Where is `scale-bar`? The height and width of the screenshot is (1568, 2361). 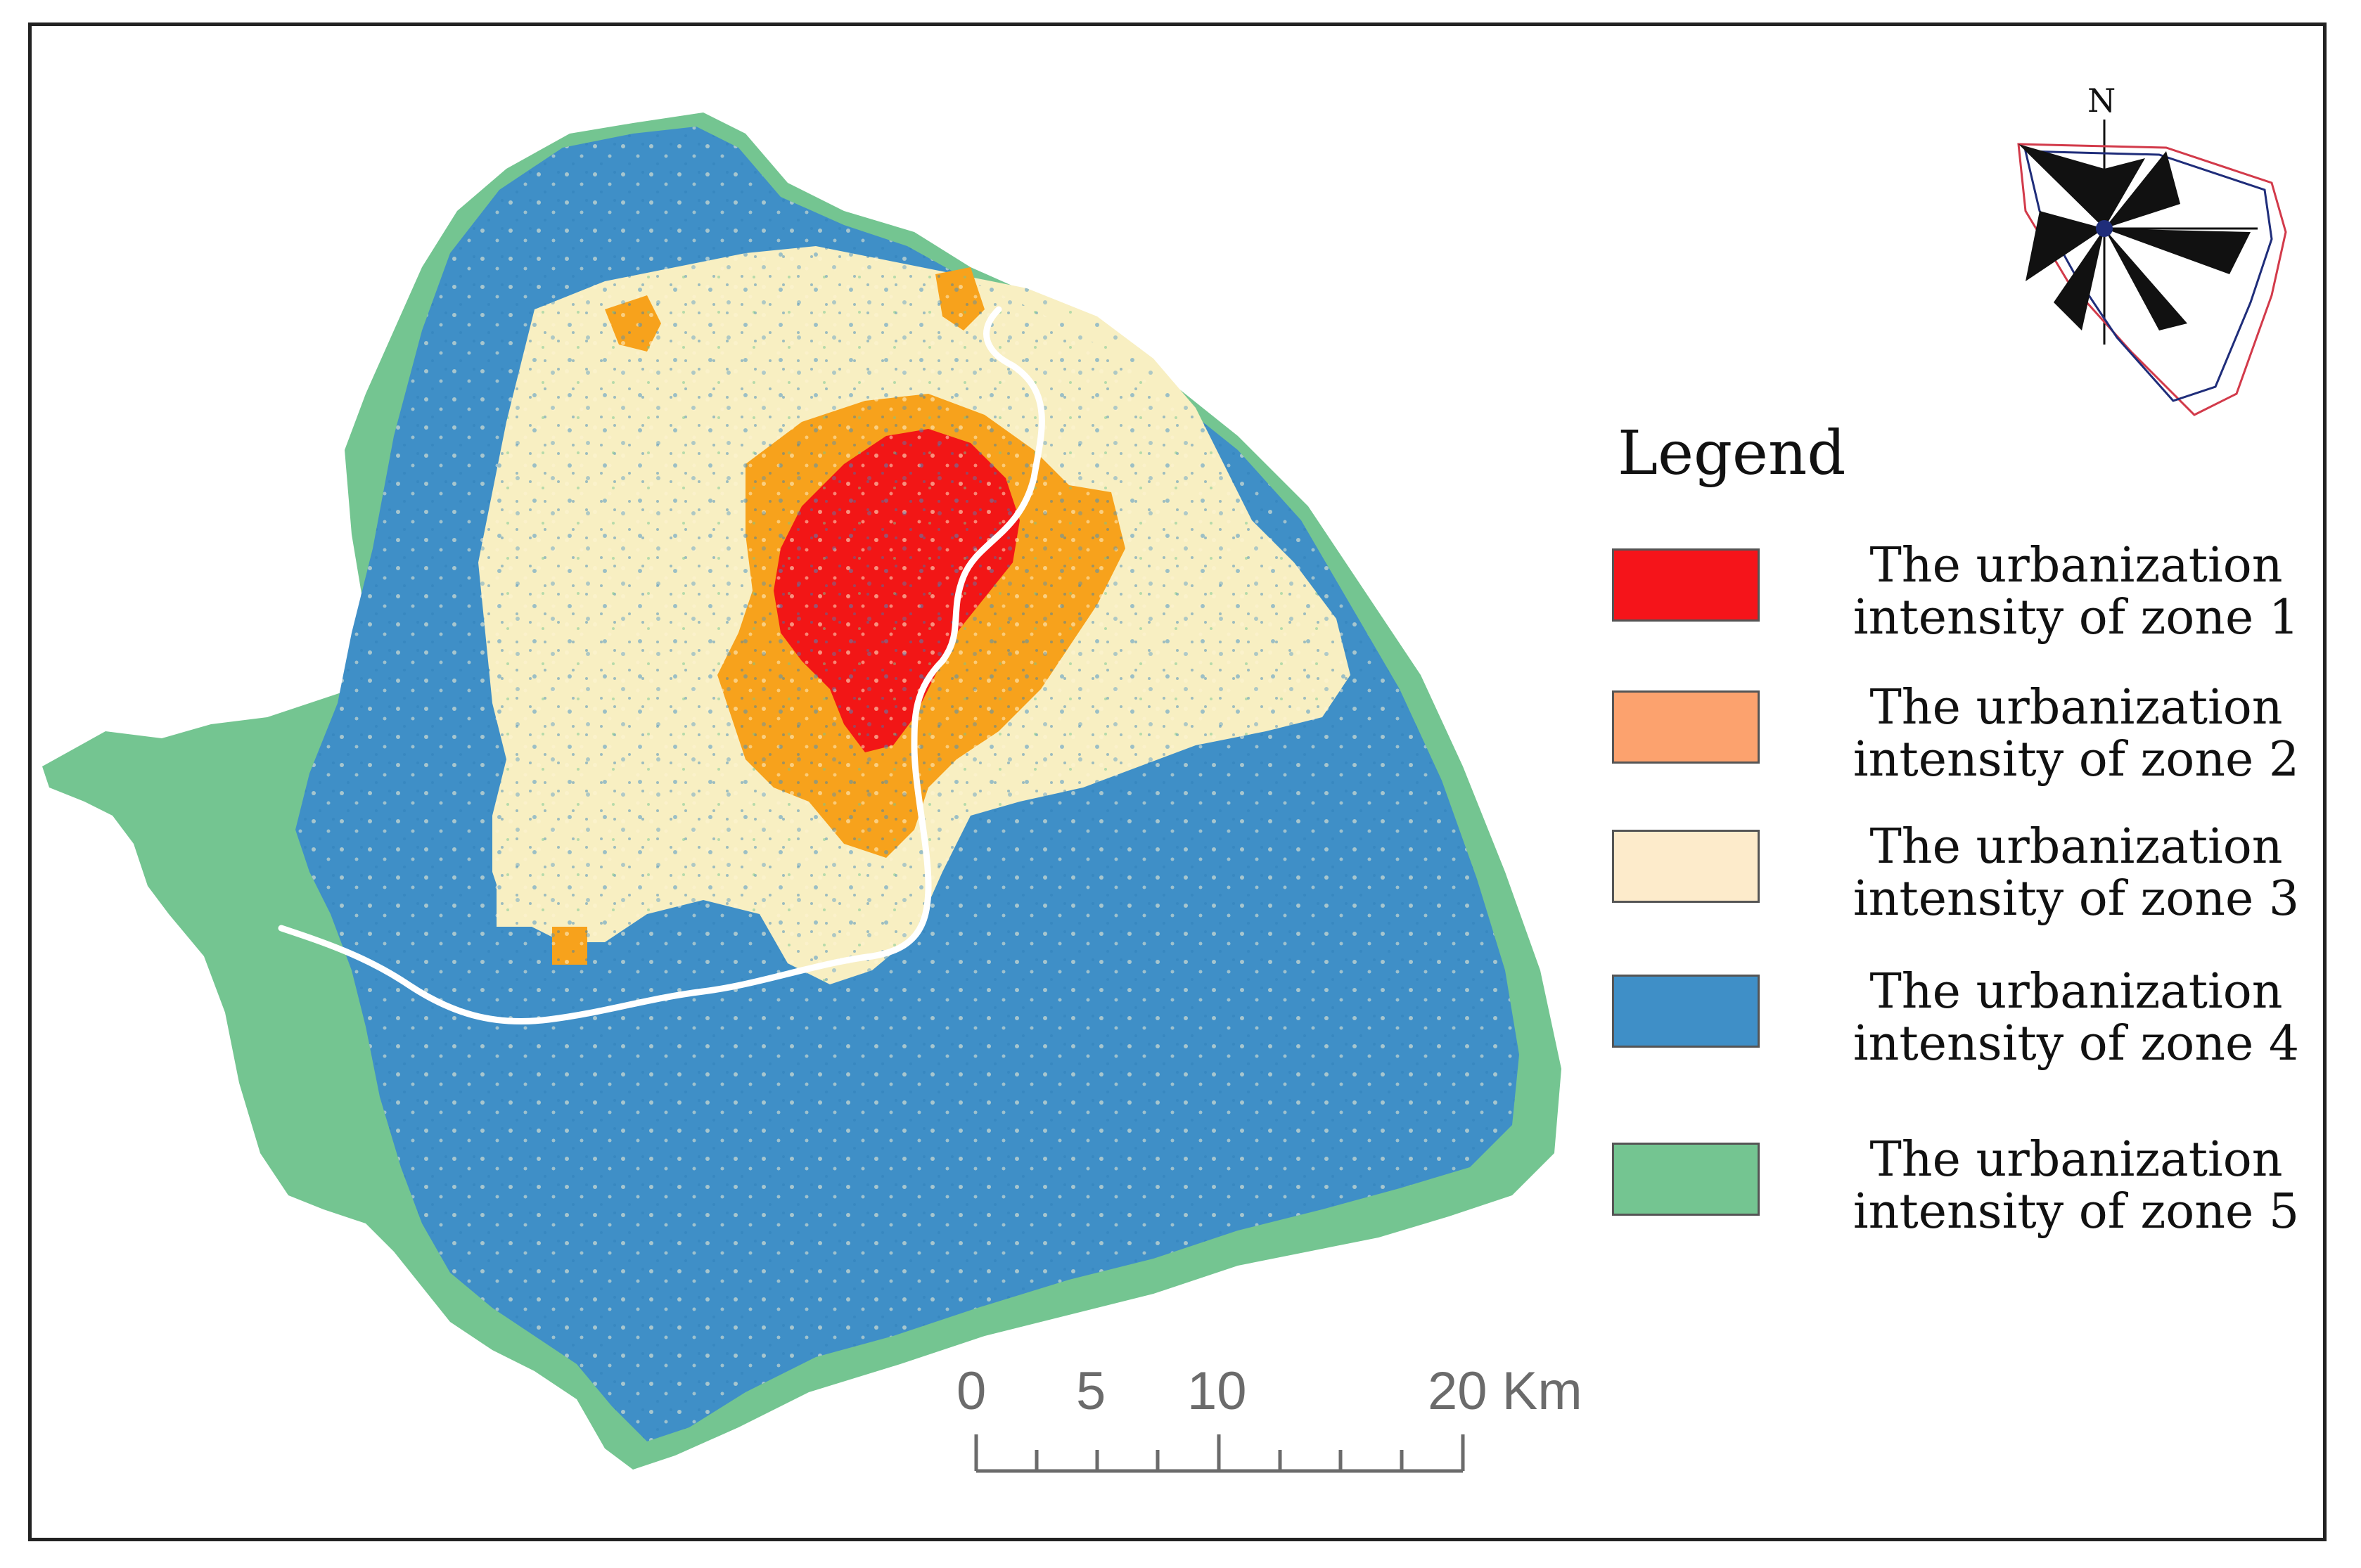
scale-bar is located at coordinates (1219, 1454).